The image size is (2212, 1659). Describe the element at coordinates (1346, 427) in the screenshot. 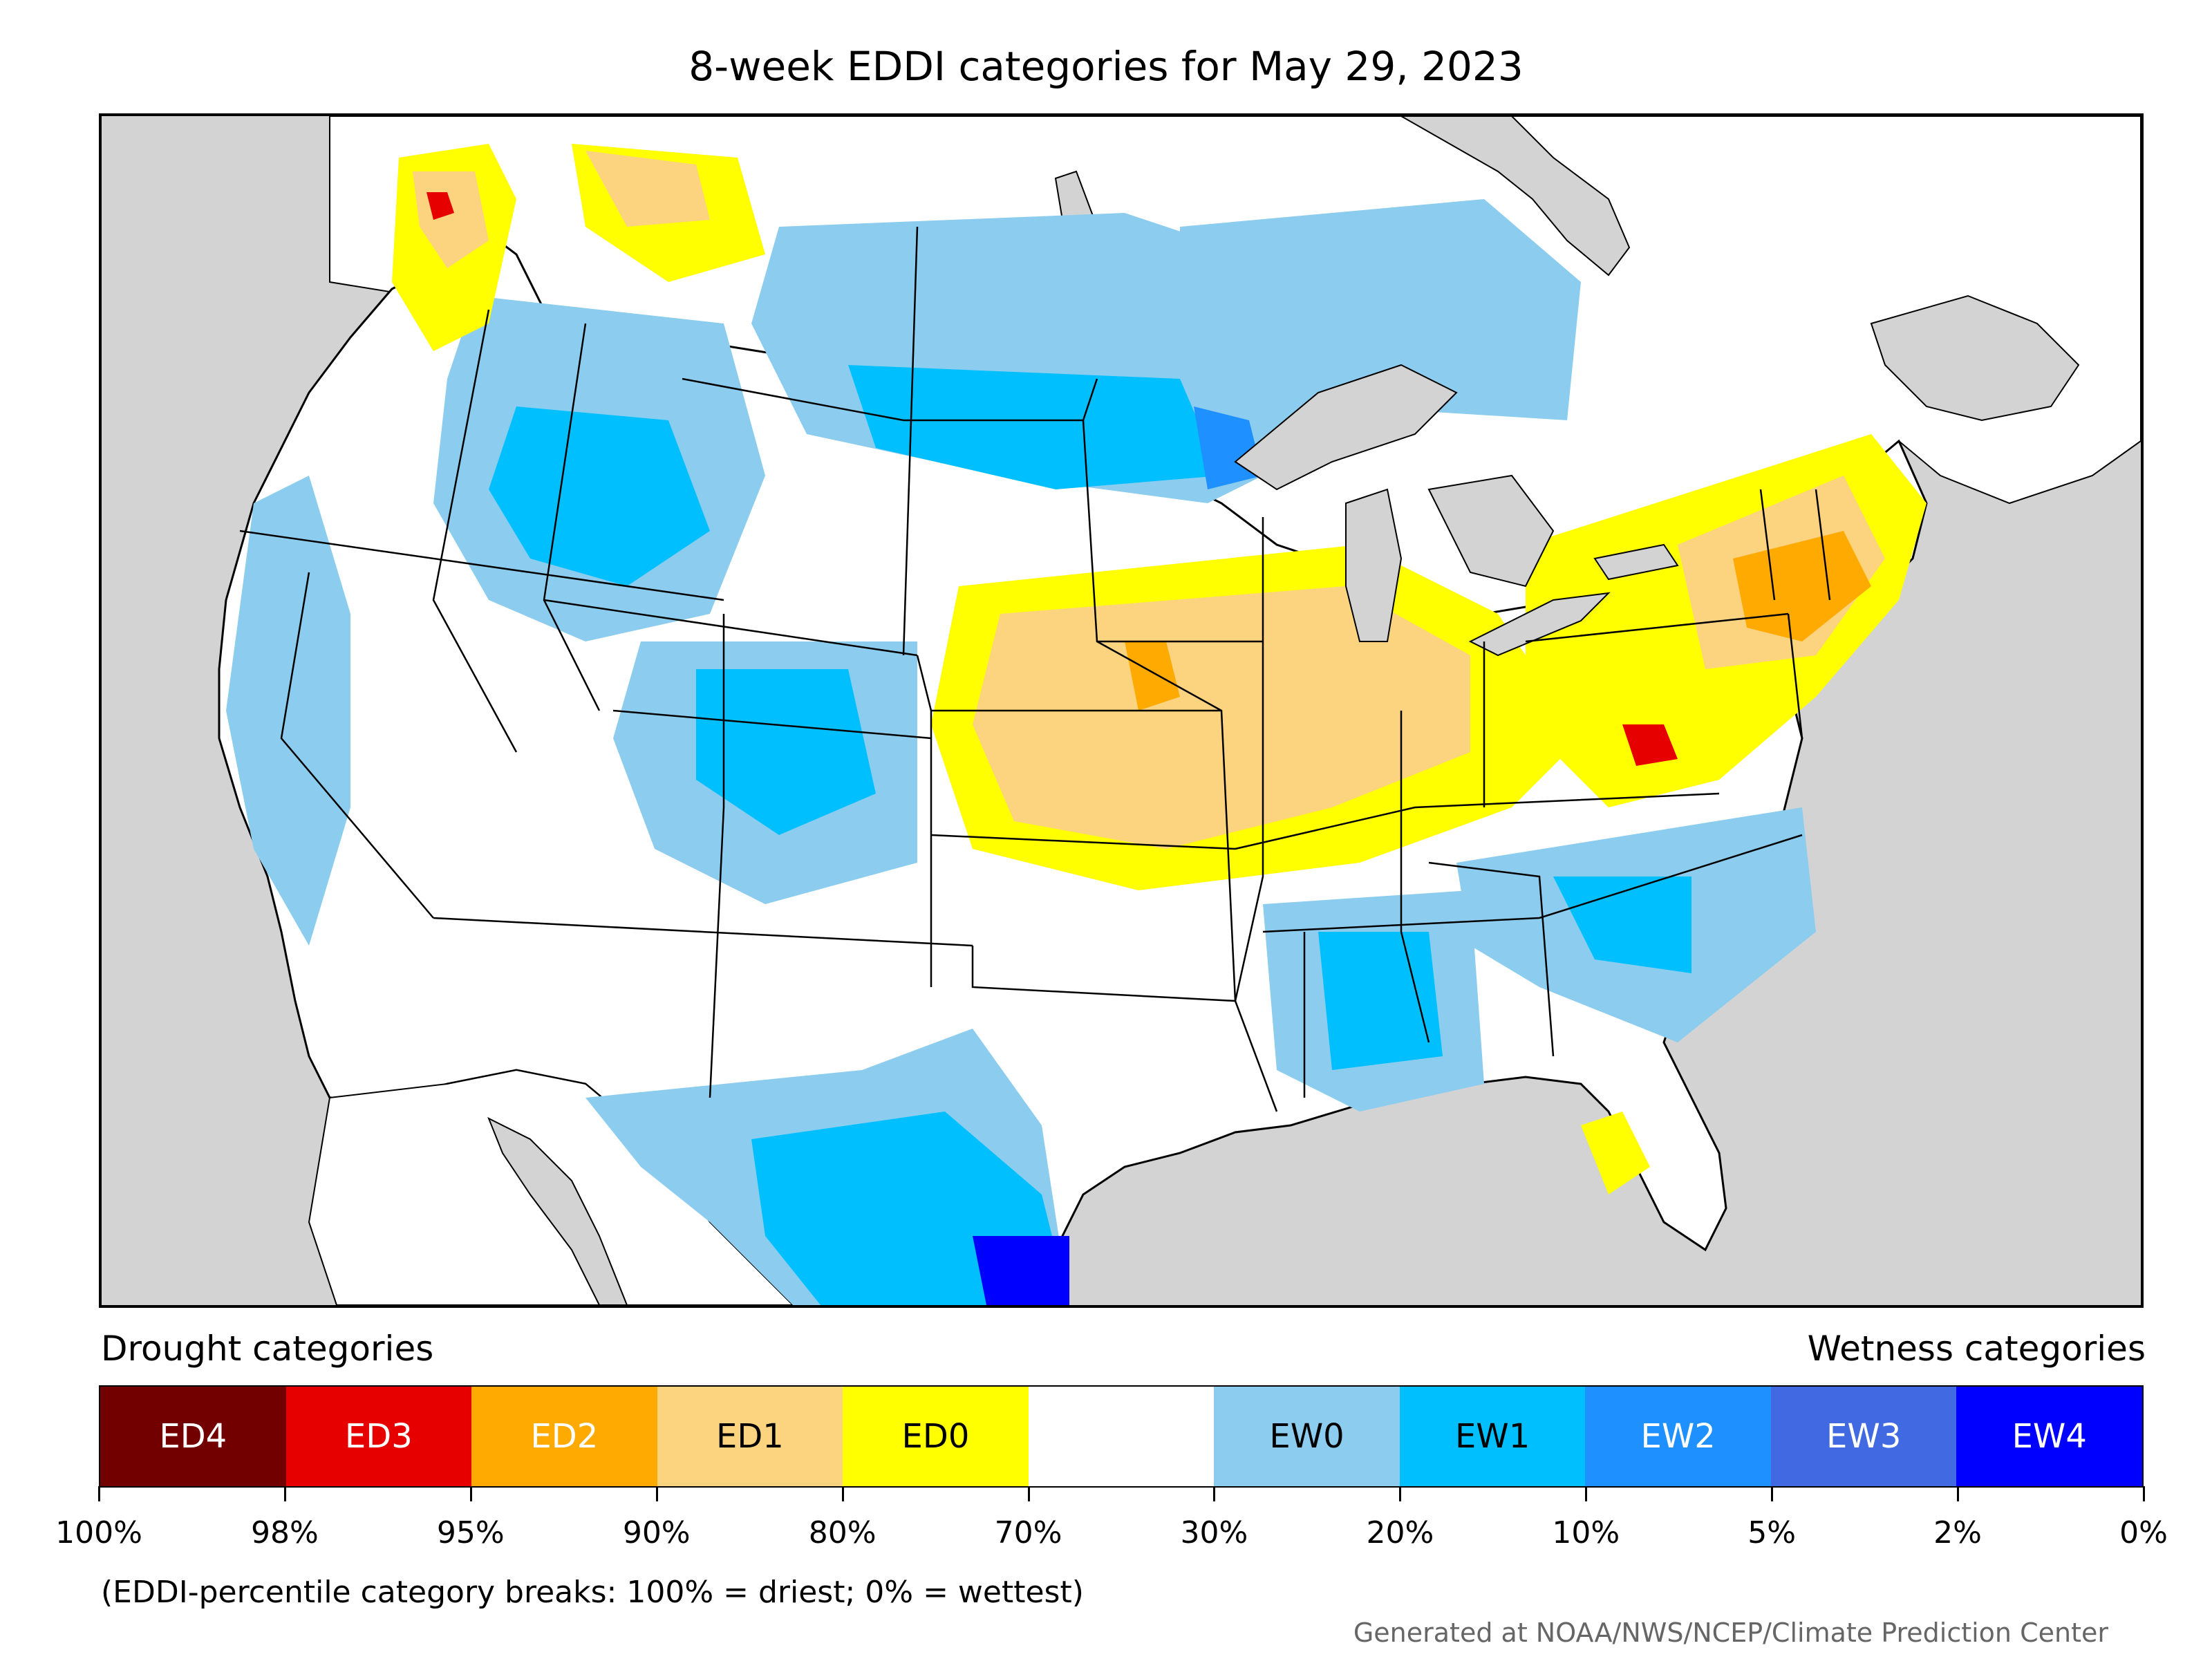

I see `lake-superior` at that location.